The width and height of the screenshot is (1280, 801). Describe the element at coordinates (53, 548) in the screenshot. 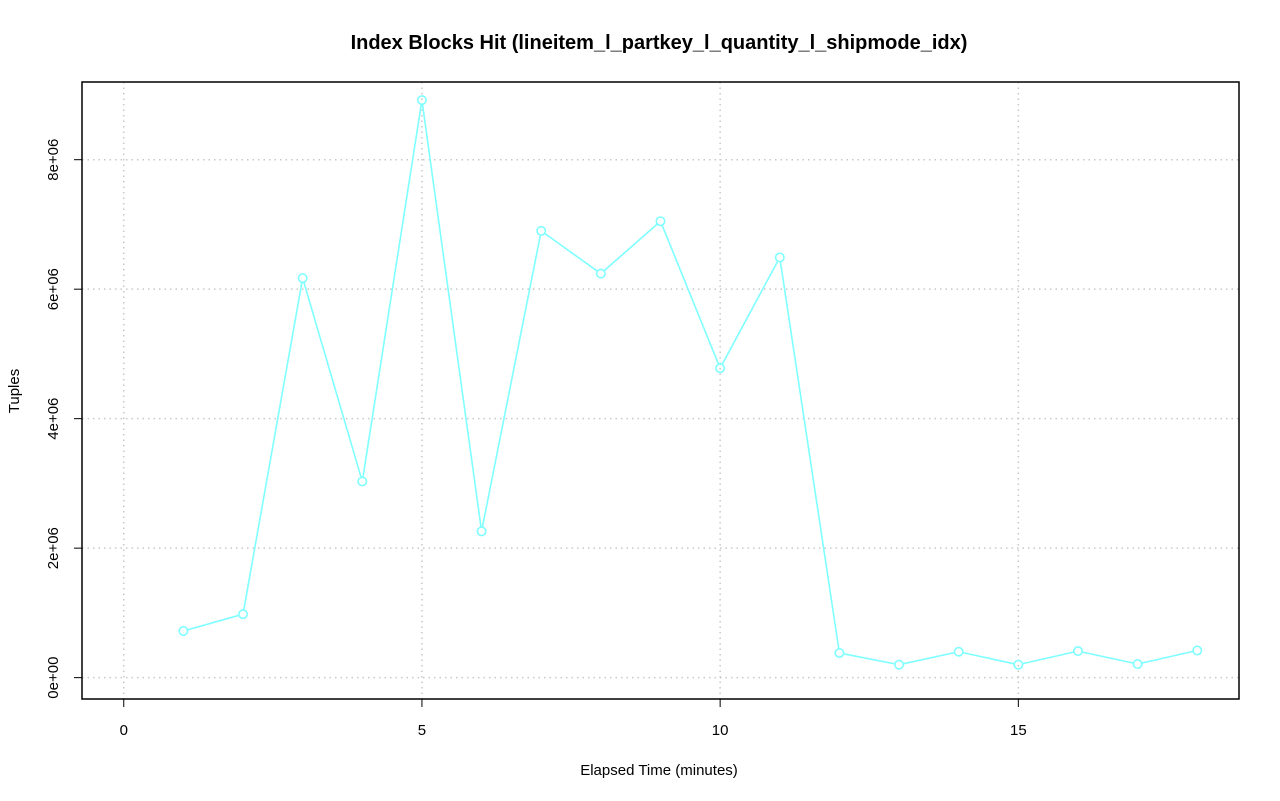

I see `y-tick-label: 2e+06` at that location.